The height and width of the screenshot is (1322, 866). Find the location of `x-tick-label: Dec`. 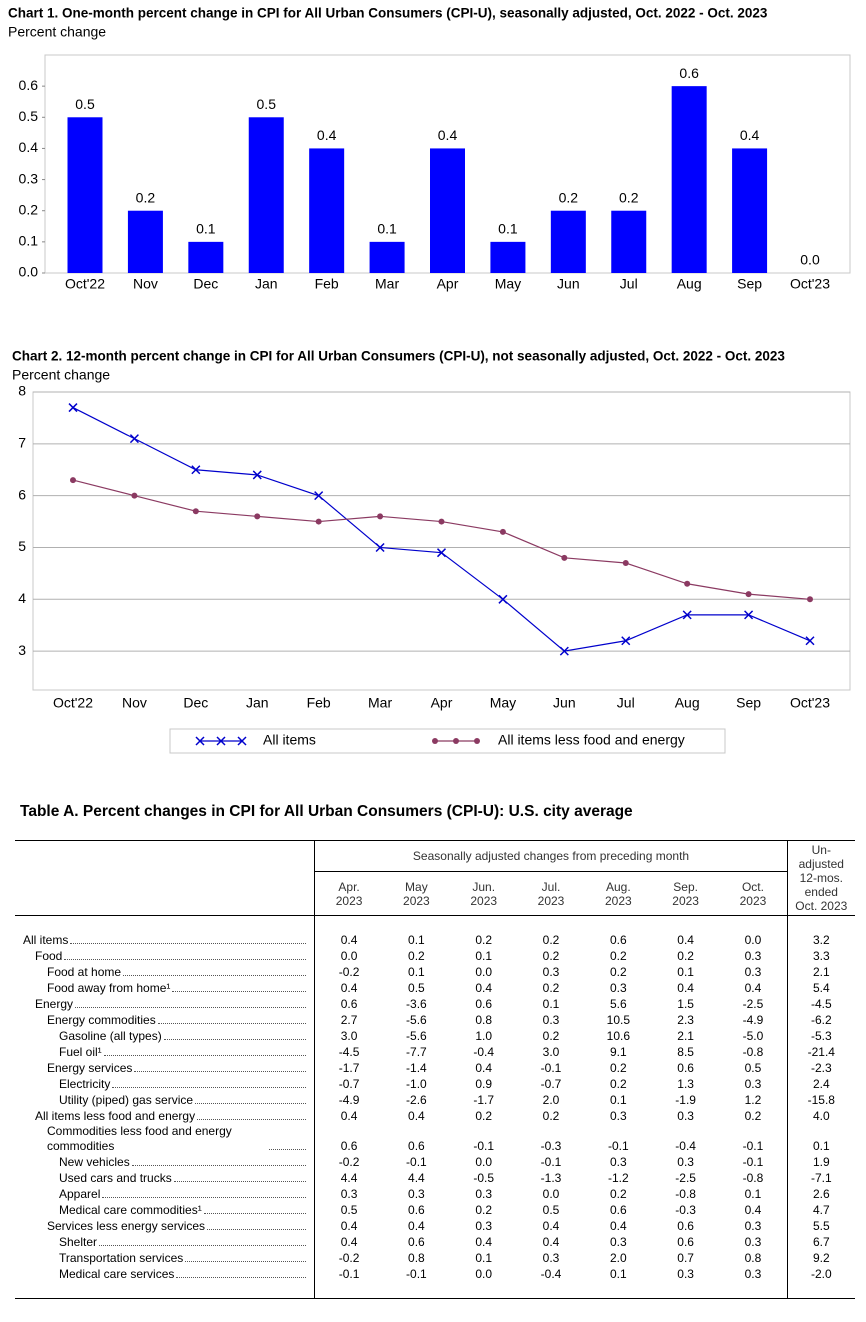

x-tick-label: Dec is located at coordinates (205, 284).